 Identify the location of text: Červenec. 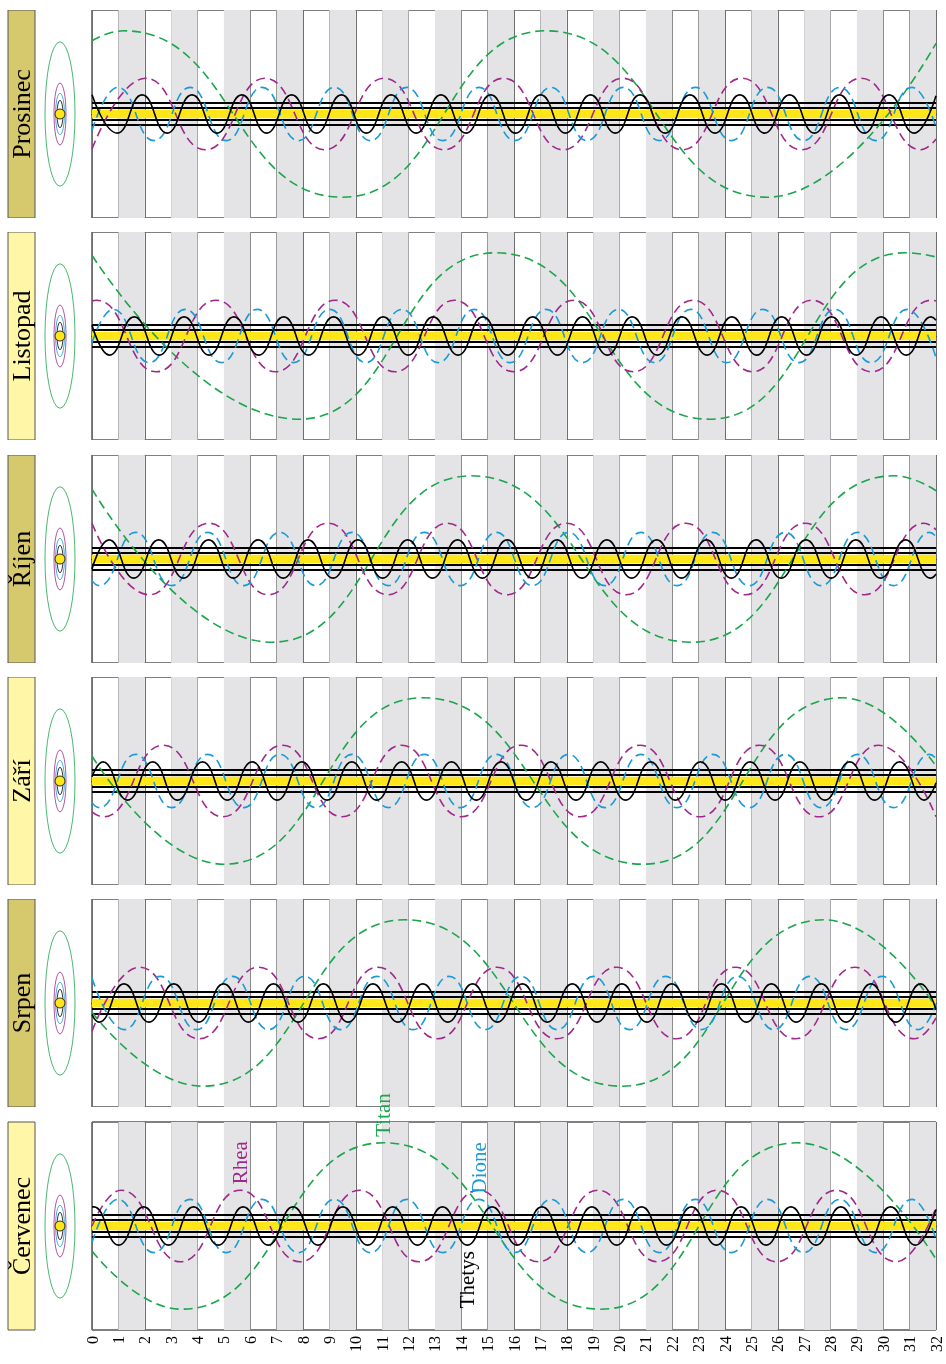
(21, 1225).